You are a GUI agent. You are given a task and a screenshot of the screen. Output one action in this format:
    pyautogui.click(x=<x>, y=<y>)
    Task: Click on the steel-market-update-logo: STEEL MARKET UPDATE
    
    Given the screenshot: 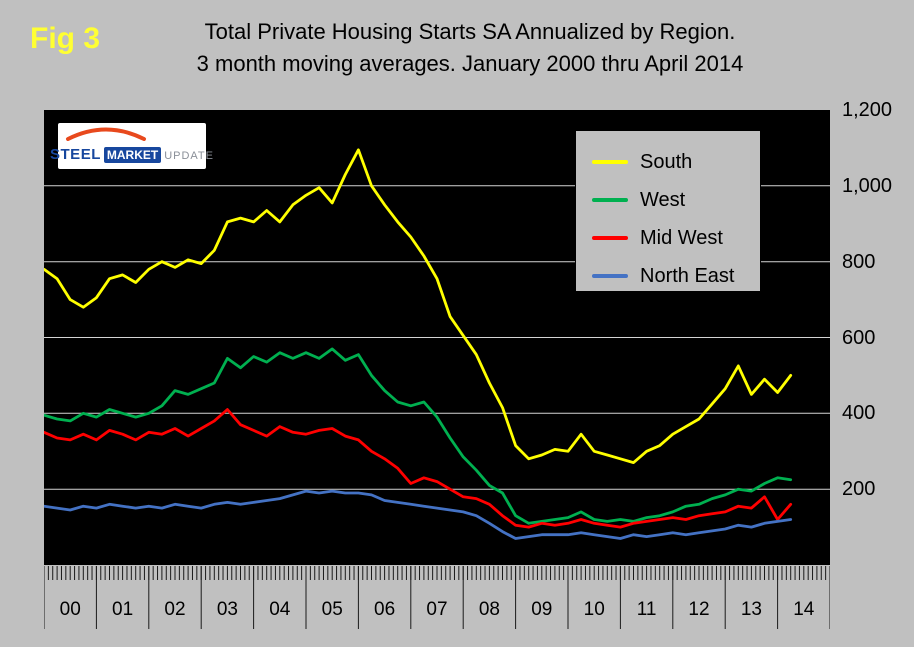 What is the action you would take?
    pyautogui.click(x=131, y=146)
    